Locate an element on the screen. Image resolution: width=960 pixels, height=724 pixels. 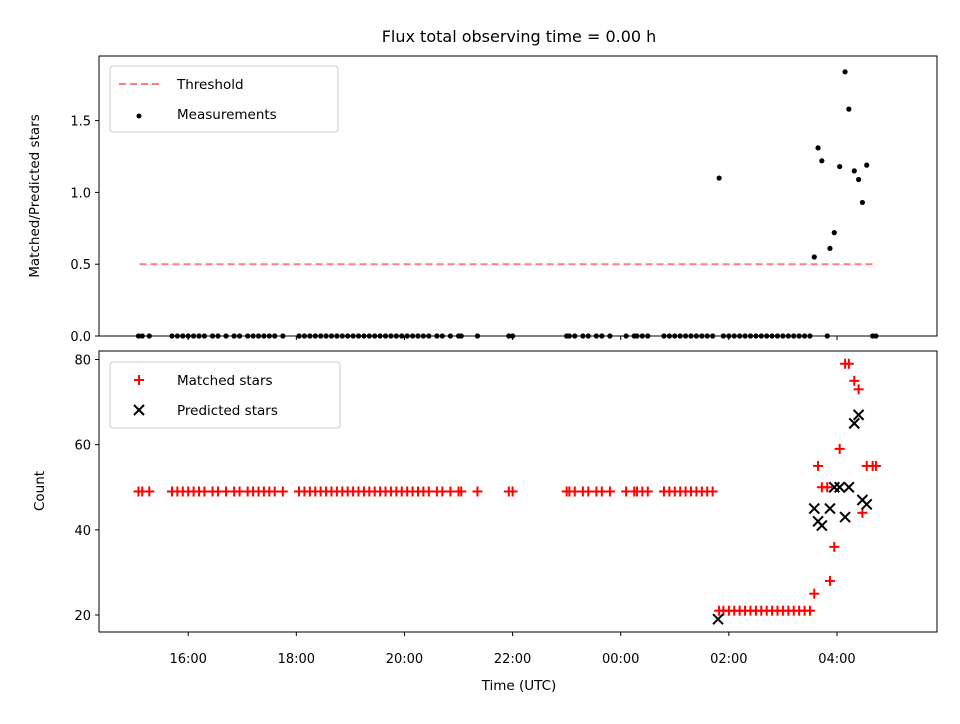
bottom-x-tick-label: 16:00 is located at coordinates (187, 659).